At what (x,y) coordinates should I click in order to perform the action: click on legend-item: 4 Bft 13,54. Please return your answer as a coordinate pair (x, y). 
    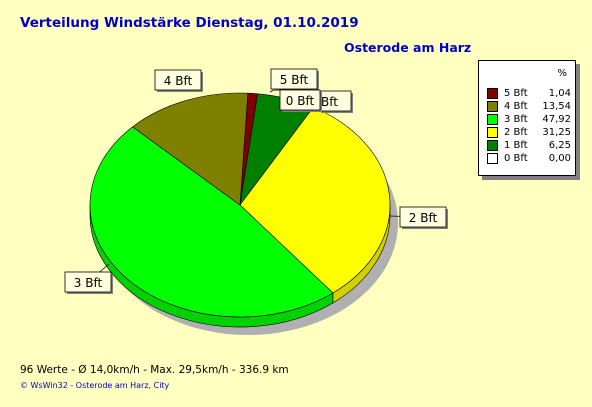
    Looking at the image, I should click on (529, 106).